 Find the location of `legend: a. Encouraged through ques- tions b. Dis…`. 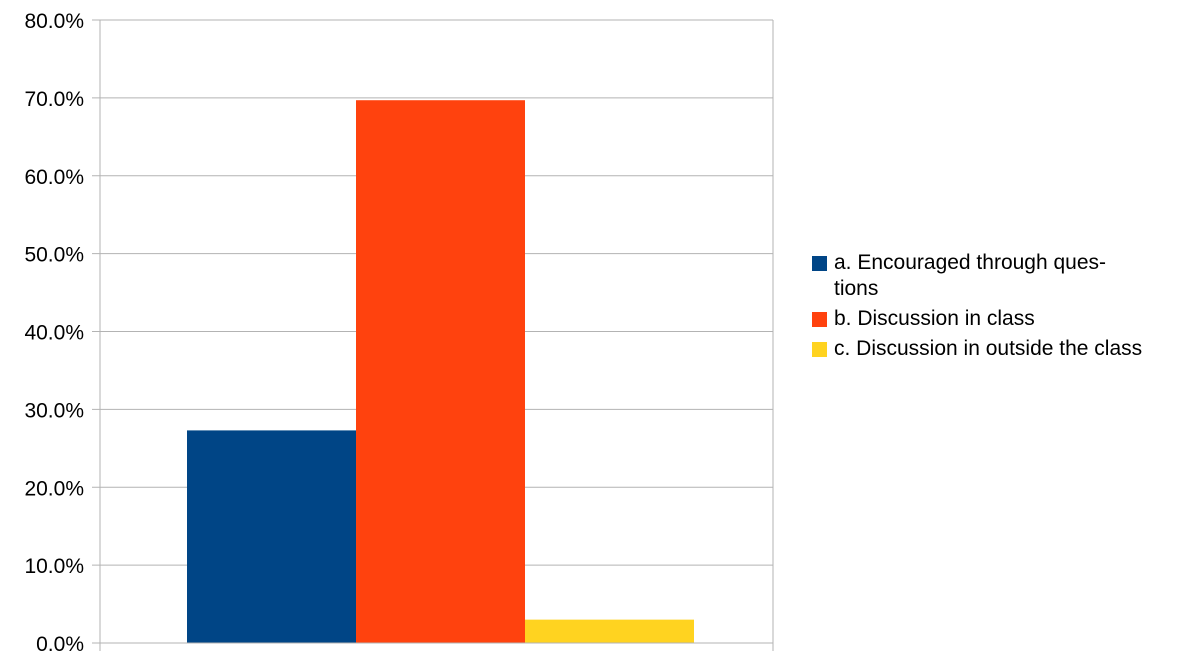

legend: a. Encouraged through ques- tions b. Dis… is located at coordinates (992, 308).